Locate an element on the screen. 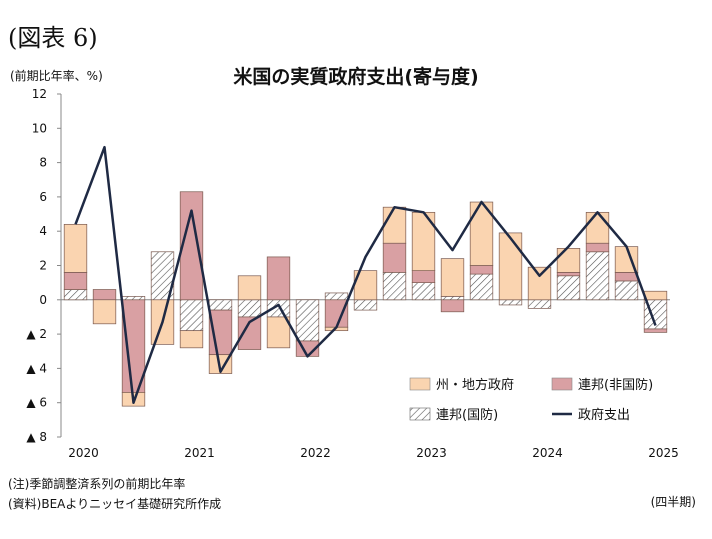 The width and height of the screenshot is (712, 539). legend-label-federal-defense: 連邦(国防) is located at coordinates (467, 415).